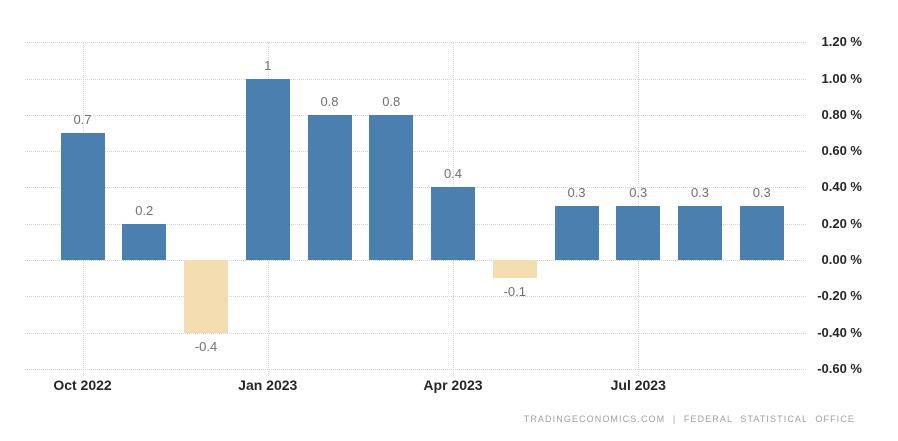  What do you see at coordinates (841, 114) in the screenshot?
I see `y-axis-tick-label: 0.80 %` at bounding box center [841, 114].